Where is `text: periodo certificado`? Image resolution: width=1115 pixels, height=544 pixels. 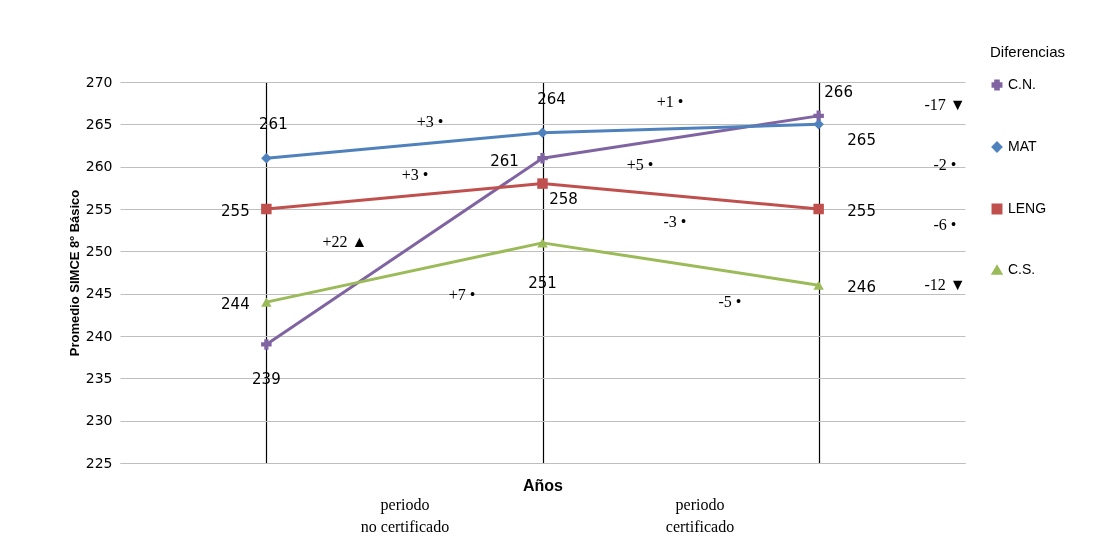
text: periodo certificado is located at coordinates (700, 515).